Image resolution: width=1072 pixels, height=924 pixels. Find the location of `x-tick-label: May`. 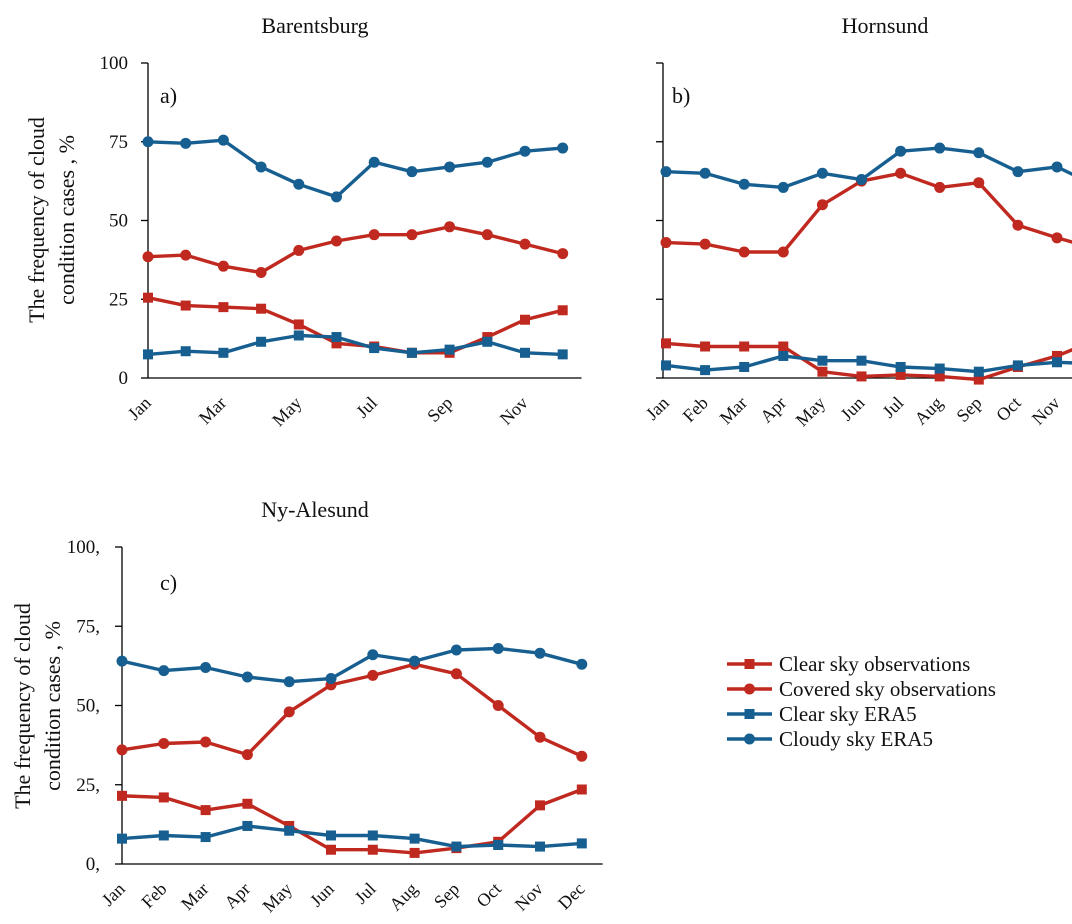

x-tick-label: May is located at coordinates (286, 411).